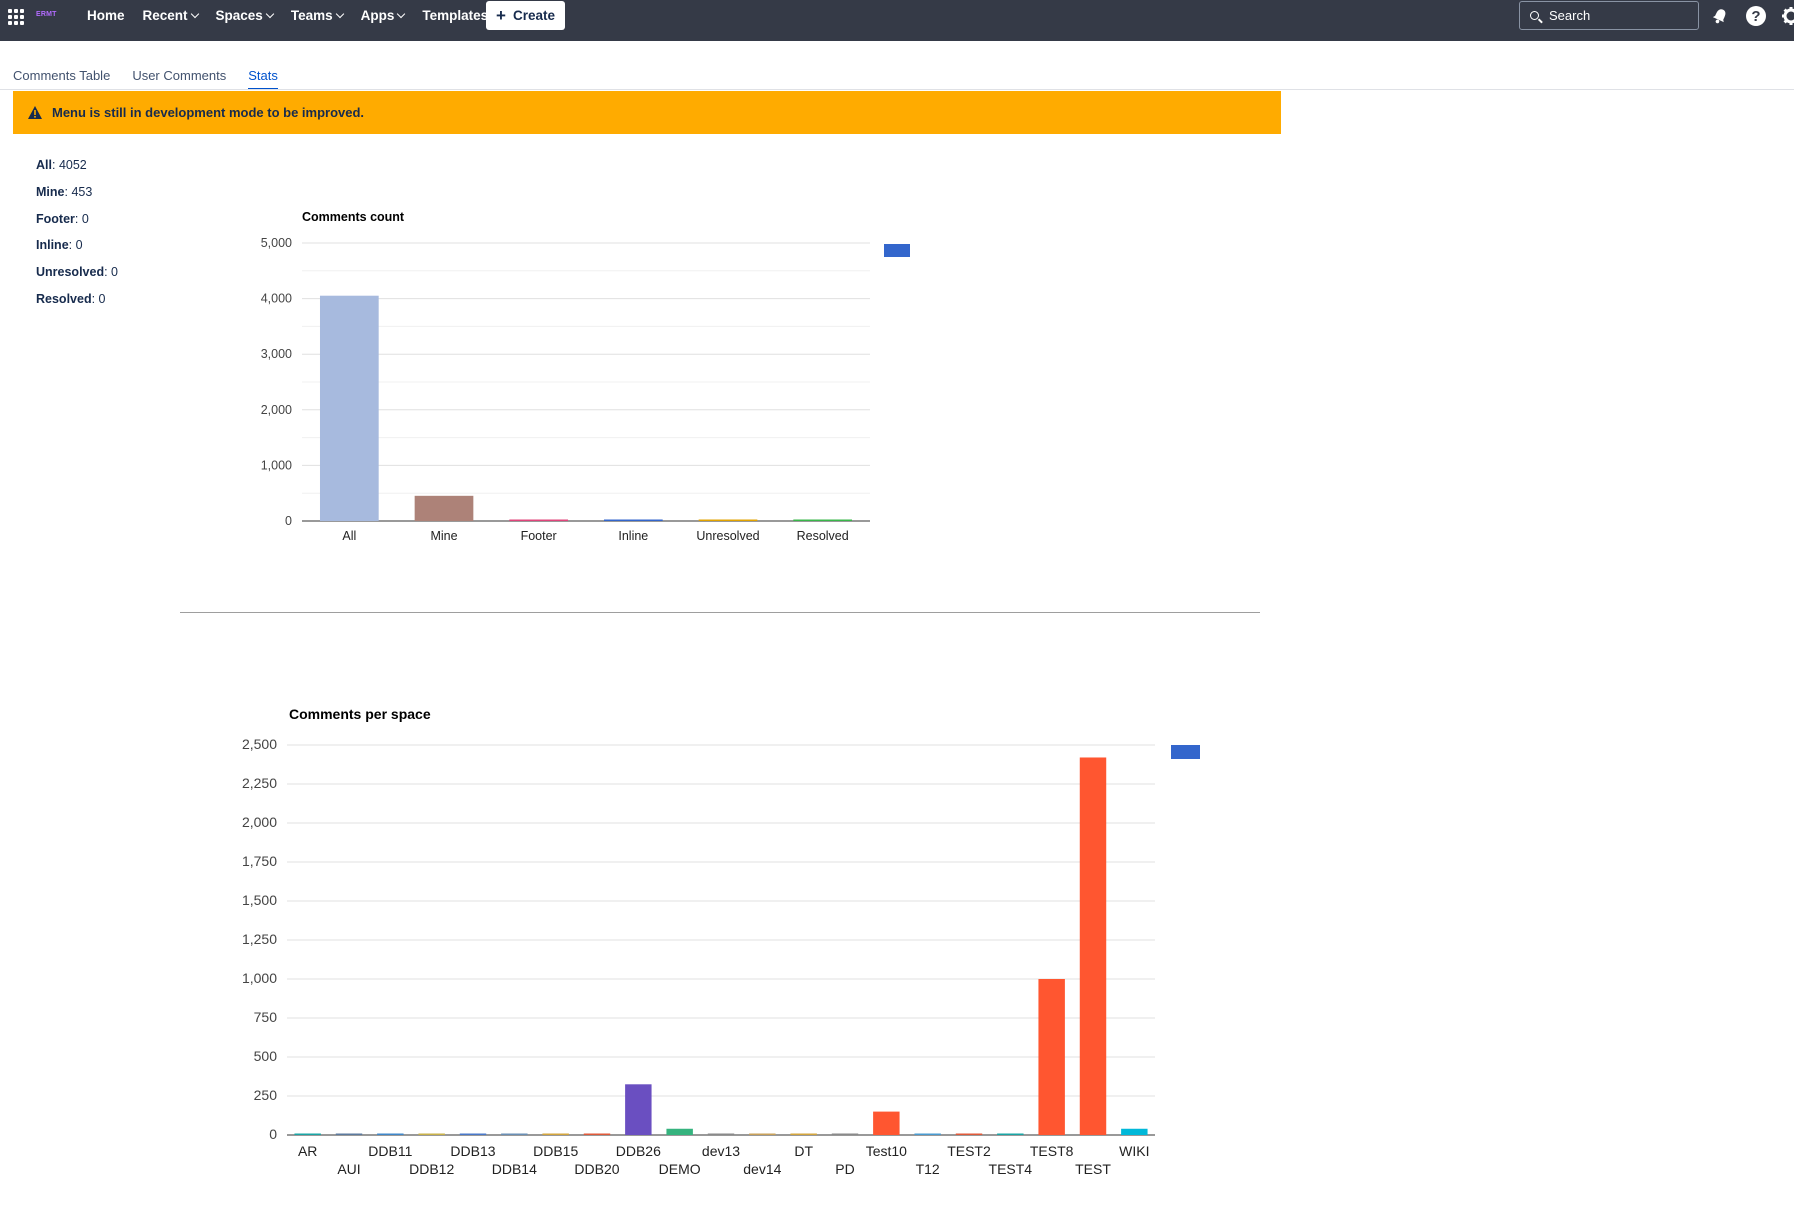 The image size is (1794, 1215). What do you see at coordinates (317, 15) in the screenshot?
I see `nav-item-teams: Teams` at bounding box center [317, 15].